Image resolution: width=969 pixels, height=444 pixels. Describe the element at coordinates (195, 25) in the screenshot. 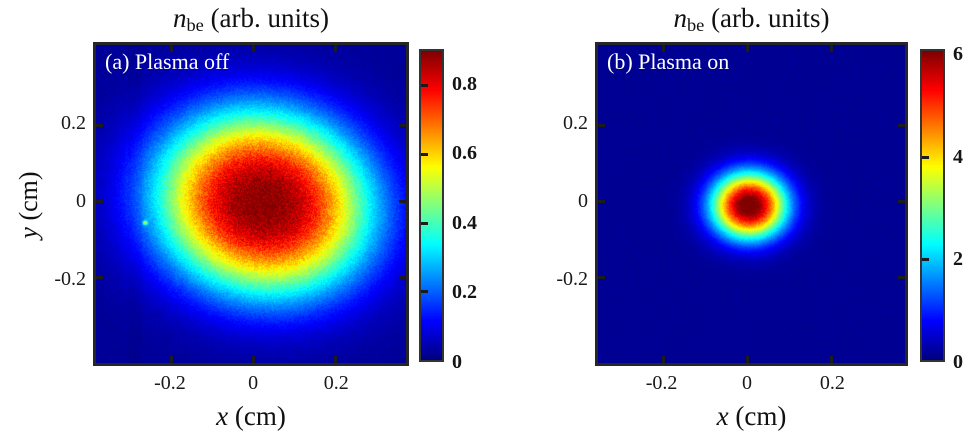

I see `panel-a-title-subscript: be` at that location.